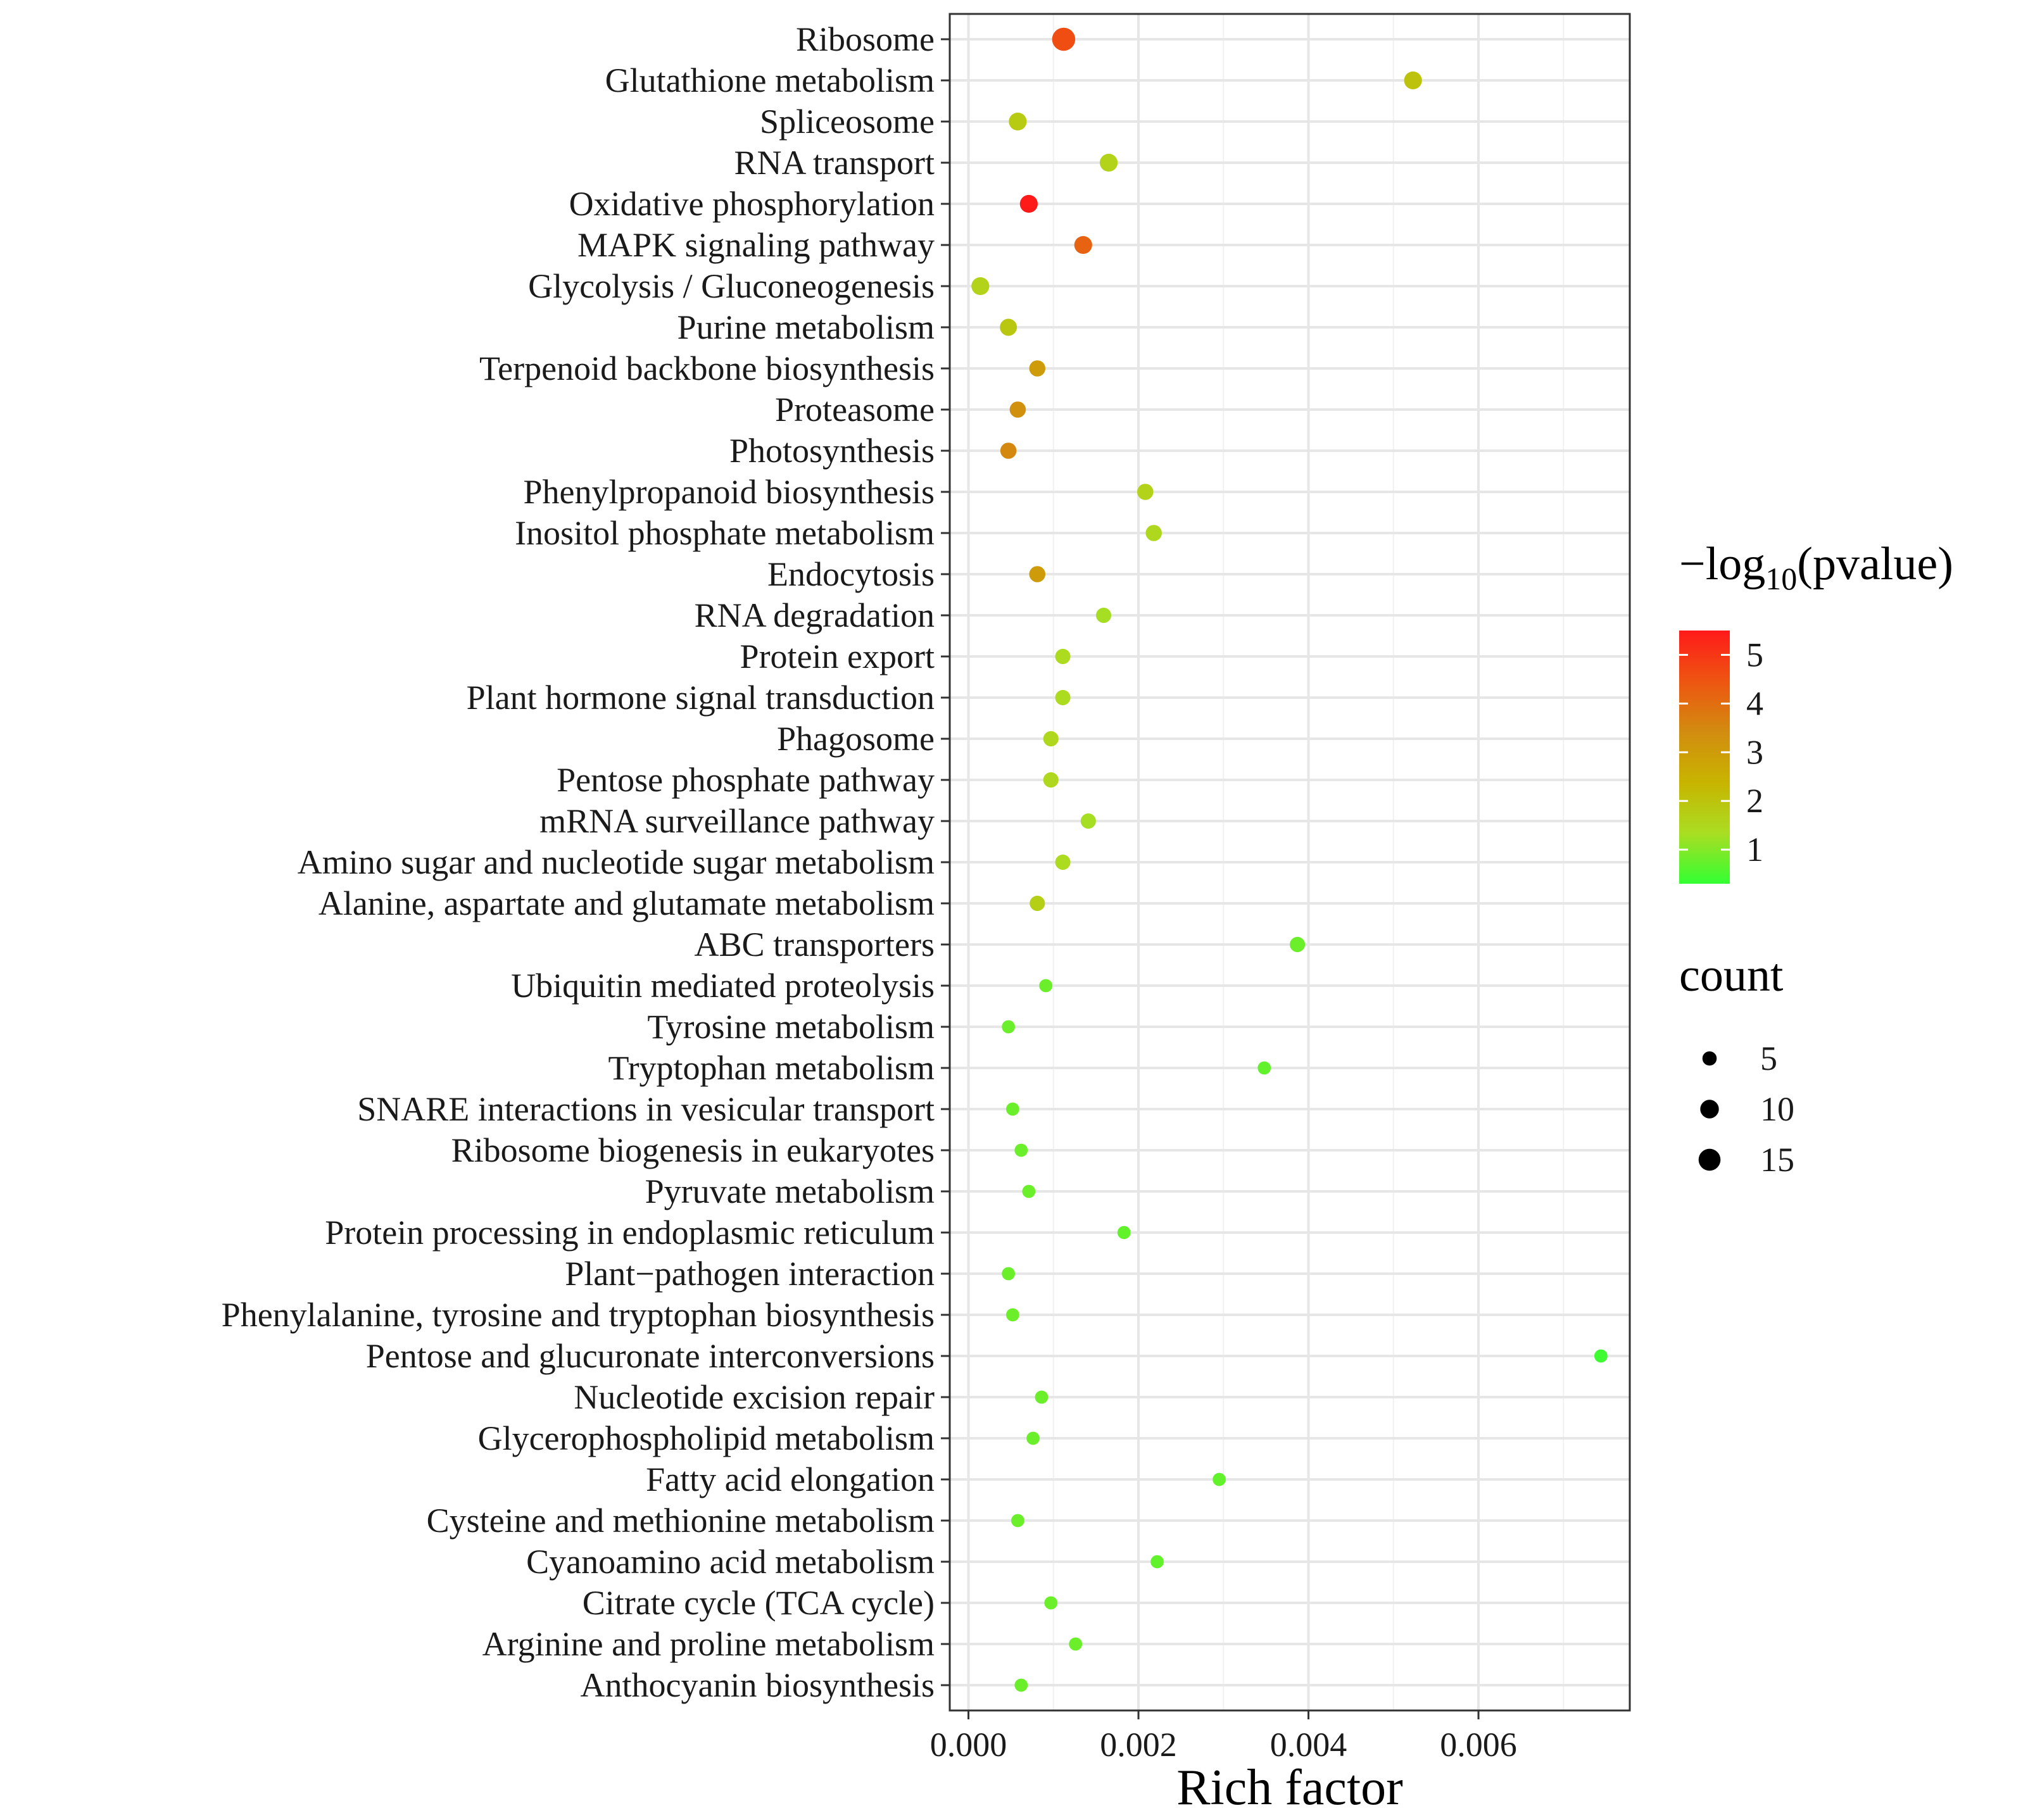  I want to click on y-tick-label: Spliceosome, so click(847, 122).